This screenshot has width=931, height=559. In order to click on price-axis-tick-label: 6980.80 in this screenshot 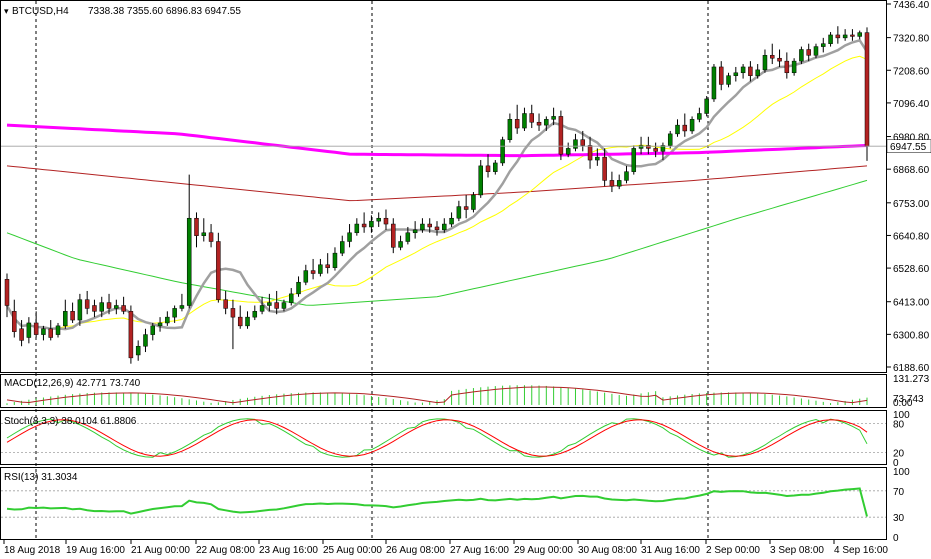, I will do `click(911, 138)`.